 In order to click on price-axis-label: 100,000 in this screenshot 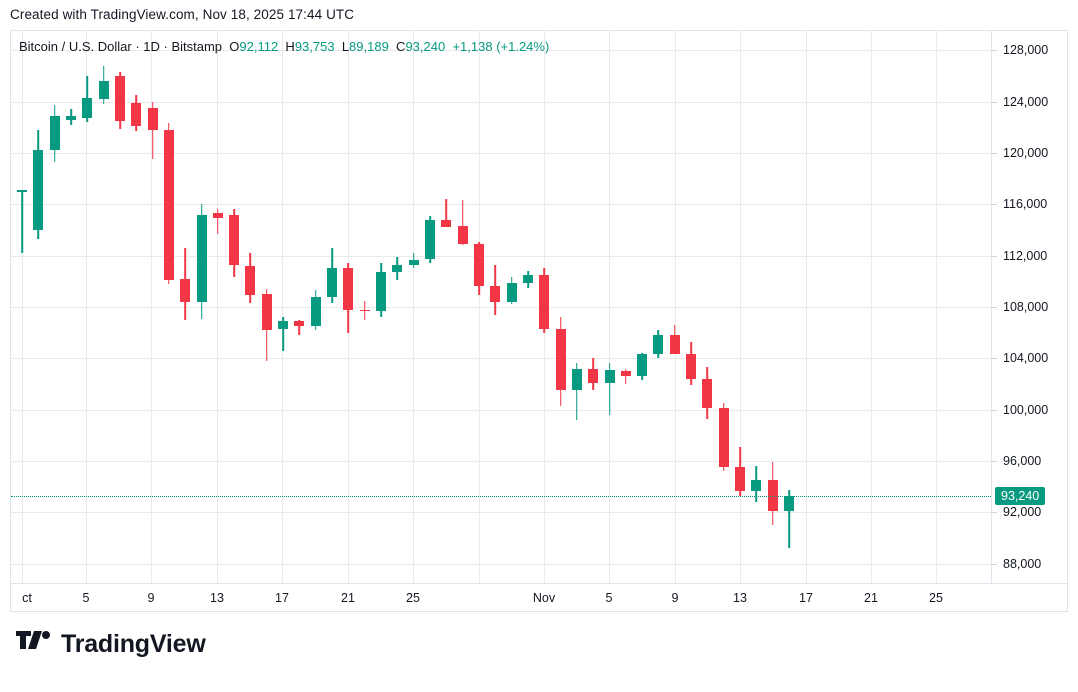, I will do `click(1026, 409)`.